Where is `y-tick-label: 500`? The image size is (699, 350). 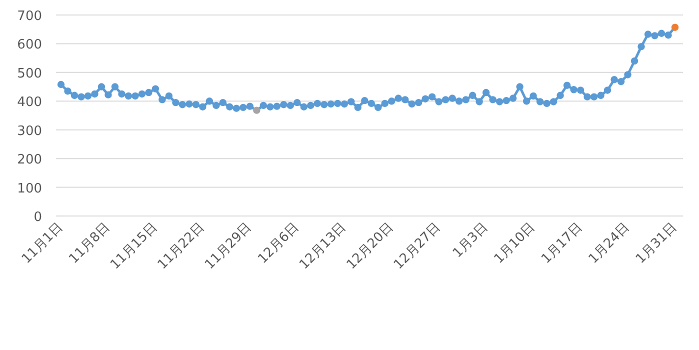
y-tick-label: 500 is located at coordinates (29, 74).